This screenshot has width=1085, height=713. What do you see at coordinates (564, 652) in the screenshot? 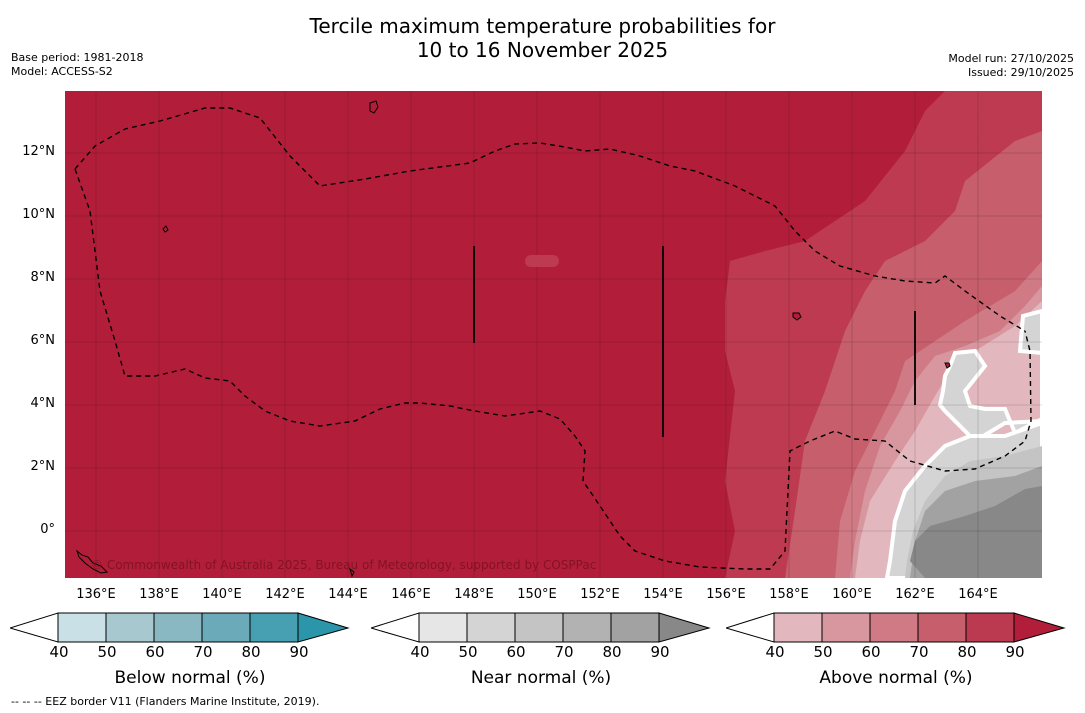
I see `near-tick-70: 70` at bounding box center [564, 652].